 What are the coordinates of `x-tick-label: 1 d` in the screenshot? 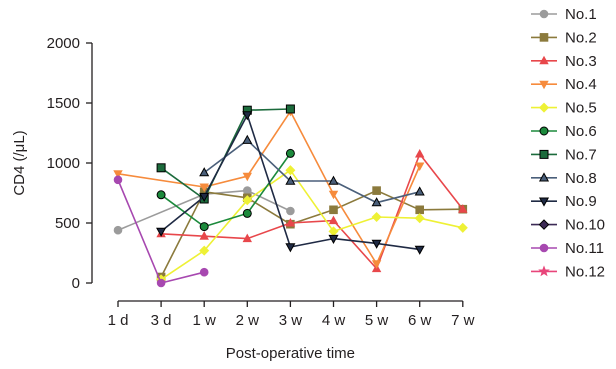 It's located at (118, 320).